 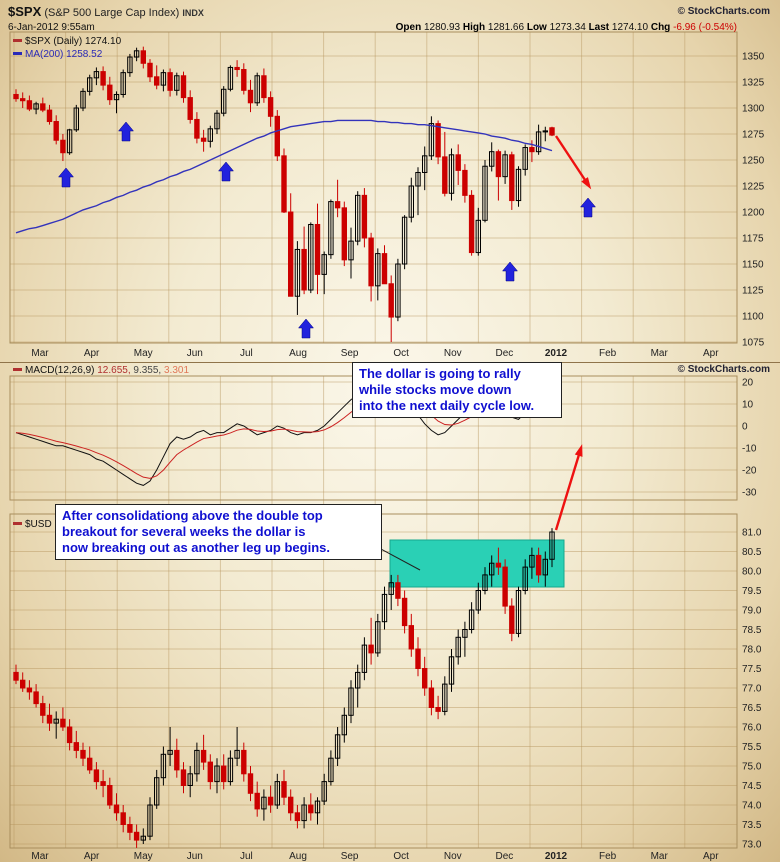 What do you see at coordinates (752, 689) in the screenshot?
I see `svg-text: 77.0` at bounding box center [752, 689].